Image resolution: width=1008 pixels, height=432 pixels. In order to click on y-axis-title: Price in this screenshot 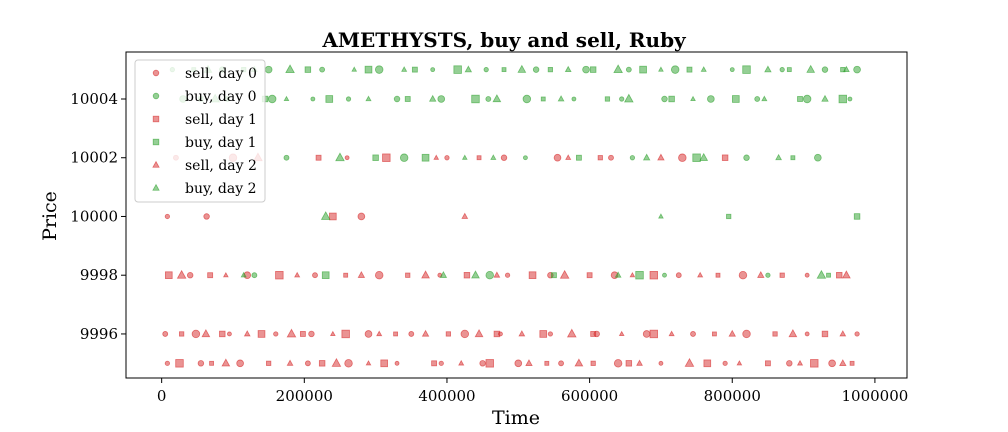, I will do `click(50, 216)`.